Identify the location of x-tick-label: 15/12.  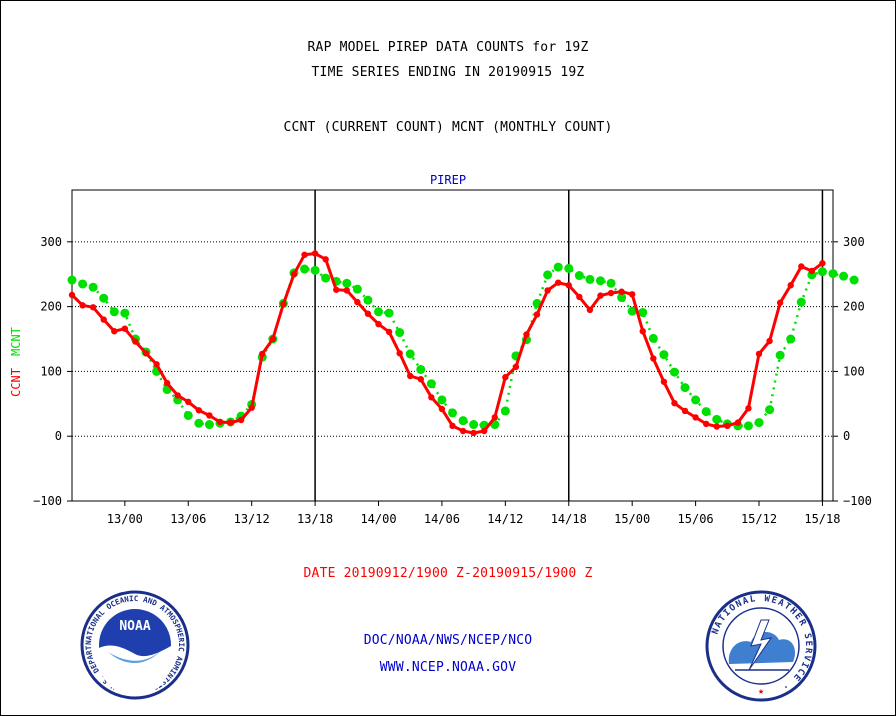
(759, 519).